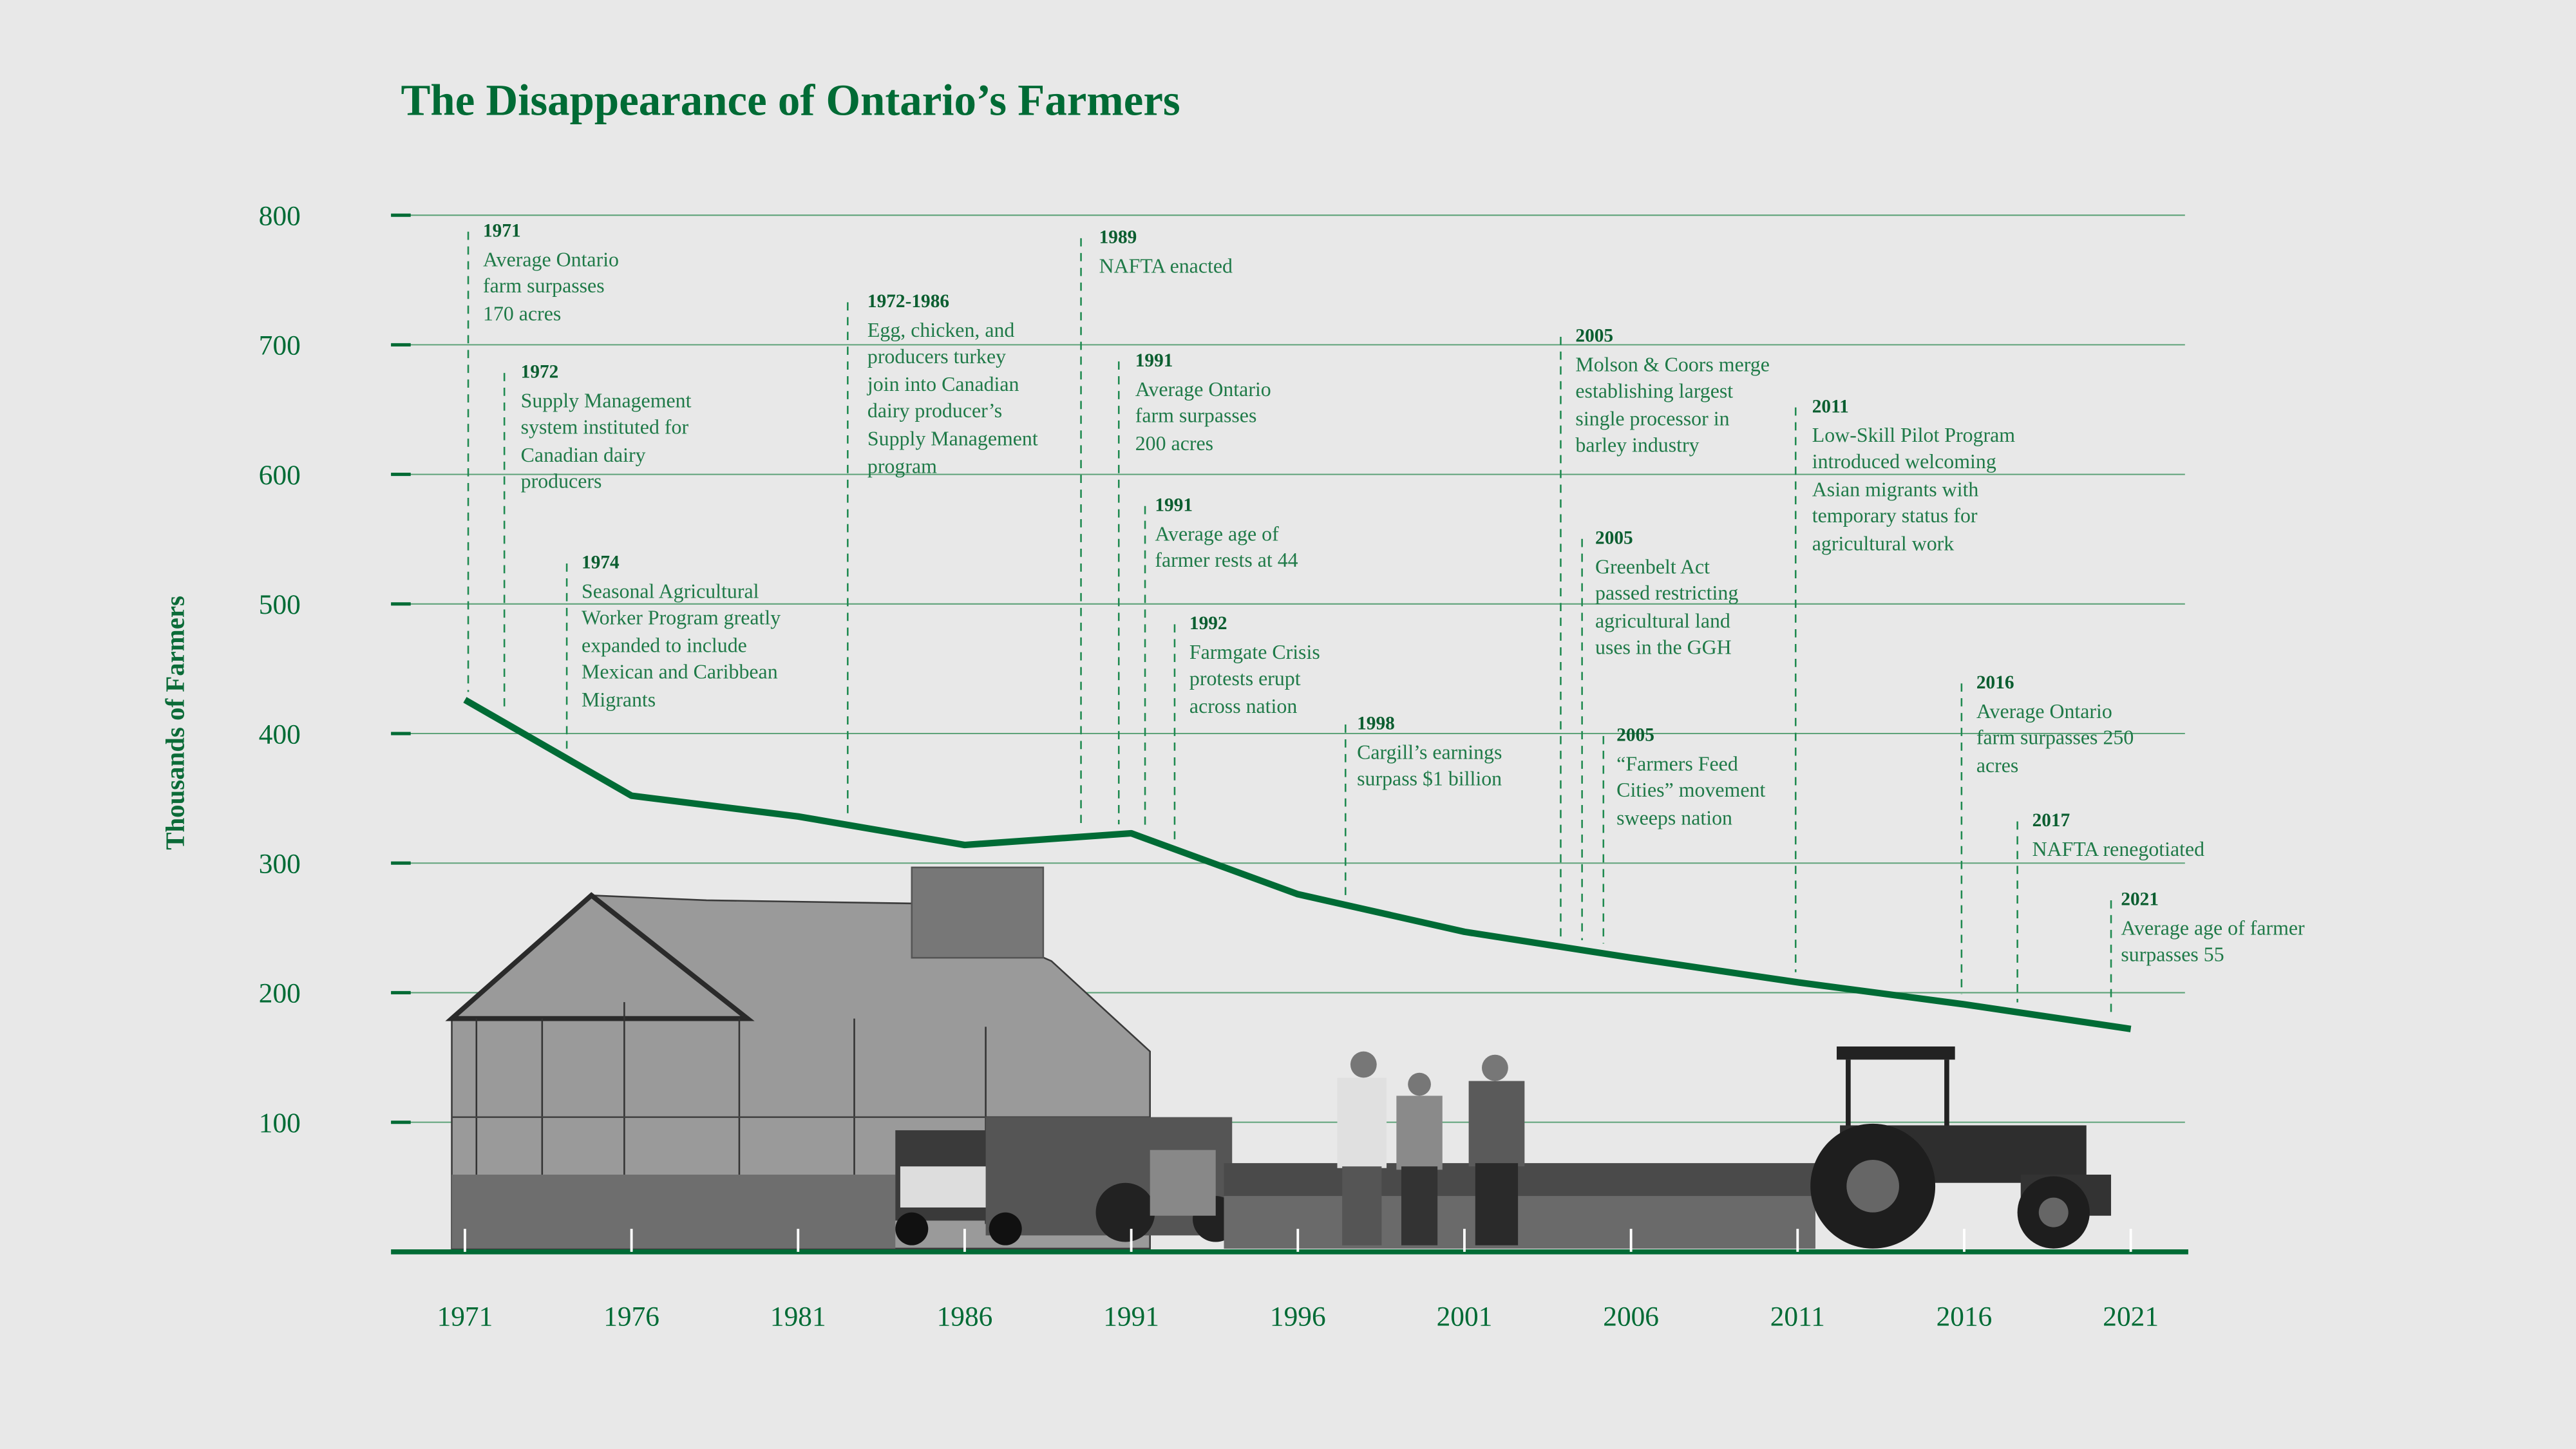 The image size is (2576, 1449). What do you see at coordinates (1166, 252) in the screenshot?
I see `annotation: 1989 NAFTA enacted` at bounding box center [1166, 252].